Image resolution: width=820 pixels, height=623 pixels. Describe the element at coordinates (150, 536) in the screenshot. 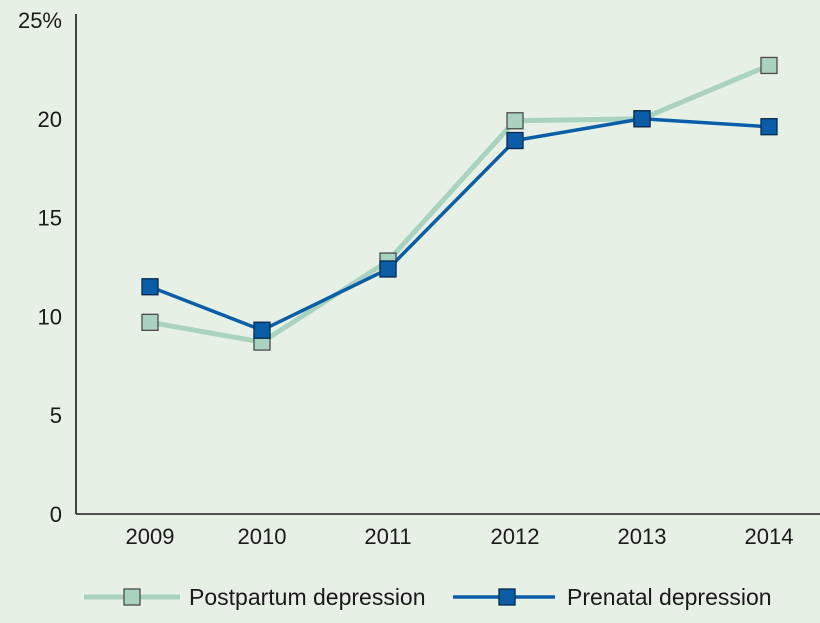

I see `x-tick-label: 2009` at that location.